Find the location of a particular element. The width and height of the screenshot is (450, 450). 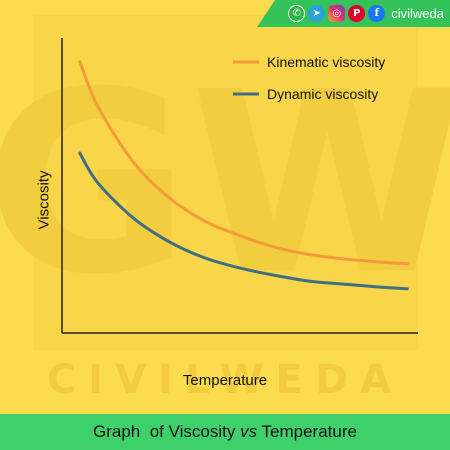

x-axis-label: Temperature is located at coordinates (225, 380).